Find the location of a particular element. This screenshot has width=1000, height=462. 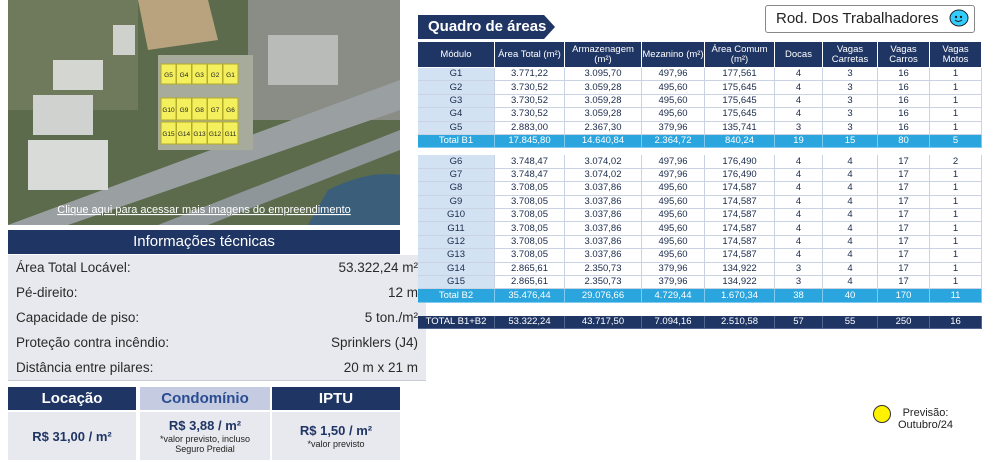

cost-header: Condomínio is located at coordinates (205, 398).